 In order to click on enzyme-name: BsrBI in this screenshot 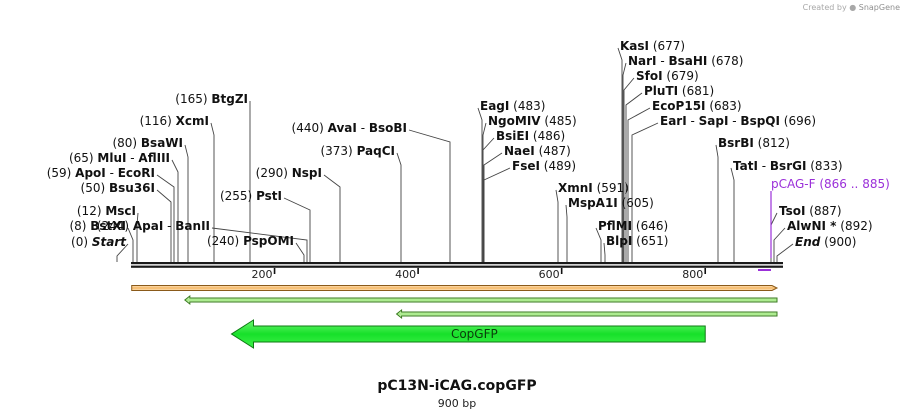, I will do `click(736, 143)`.